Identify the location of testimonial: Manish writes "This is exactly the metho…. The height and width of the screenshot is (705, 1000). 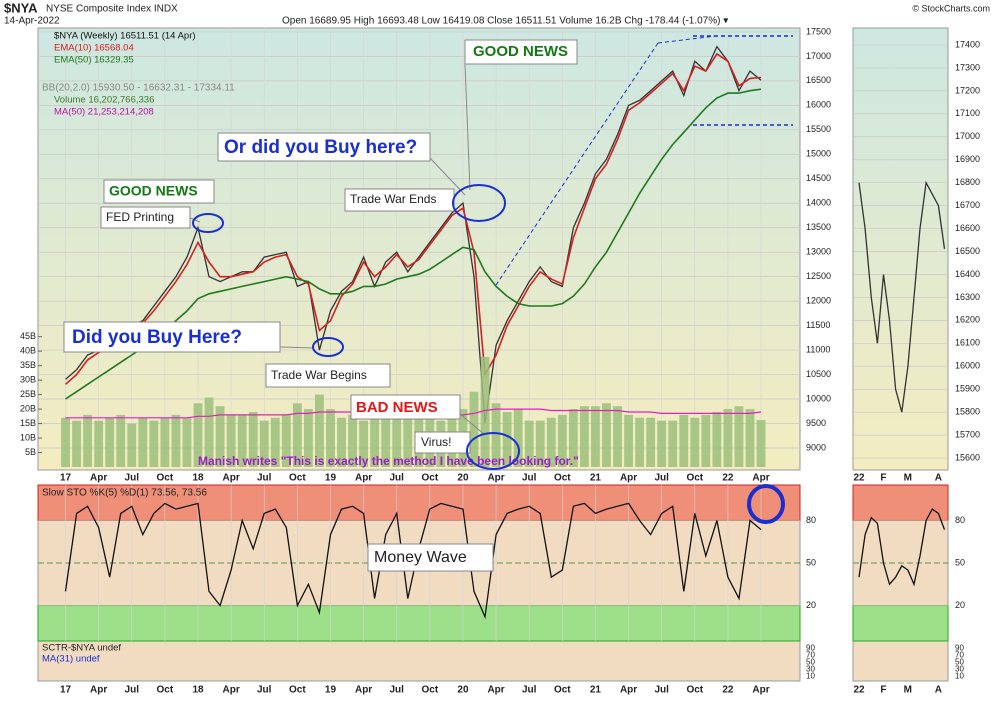
(388, 461).